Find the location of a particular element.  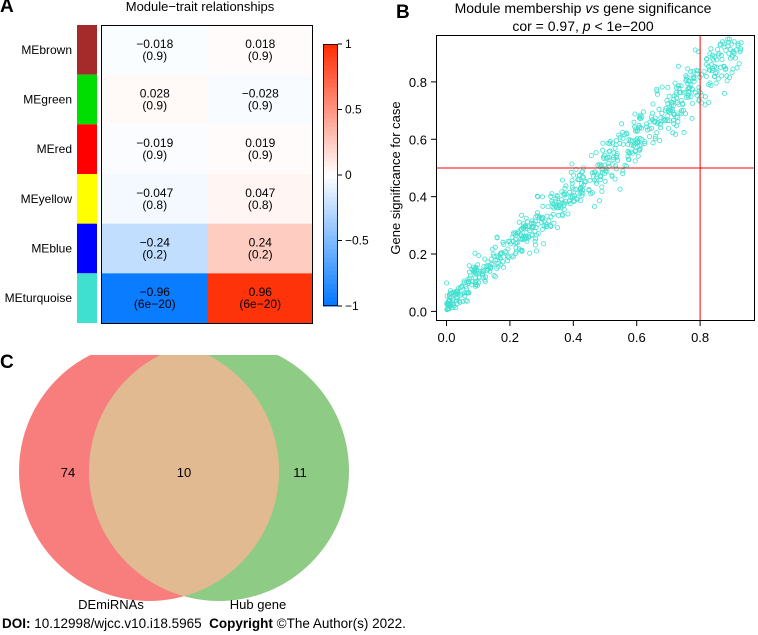

x-tick-label: 0.2 is located at coordinates (510, 337).